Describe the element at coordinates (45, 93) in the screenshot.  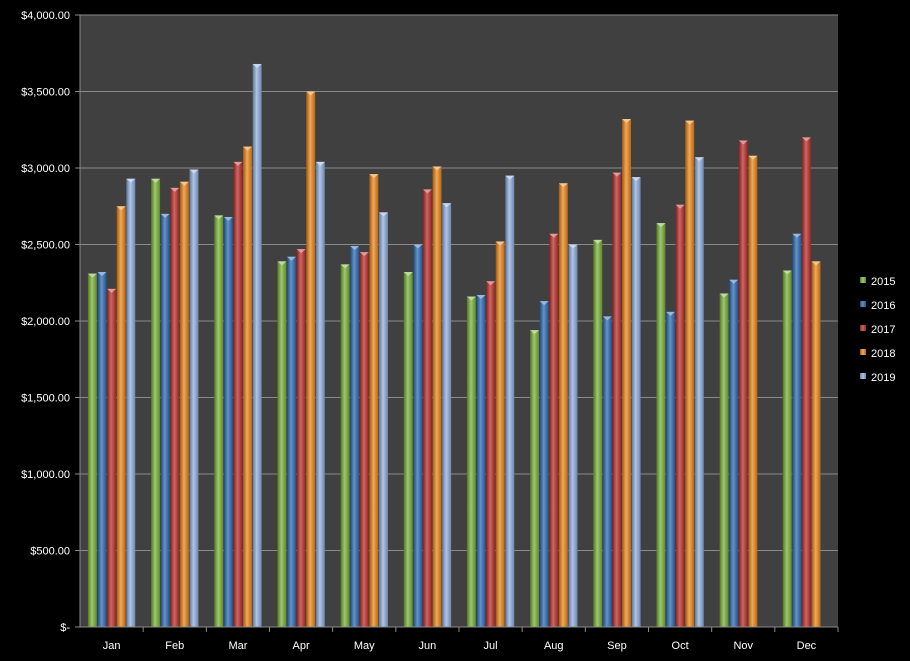
I see `y-tick-label: $3,500.00` at that location.